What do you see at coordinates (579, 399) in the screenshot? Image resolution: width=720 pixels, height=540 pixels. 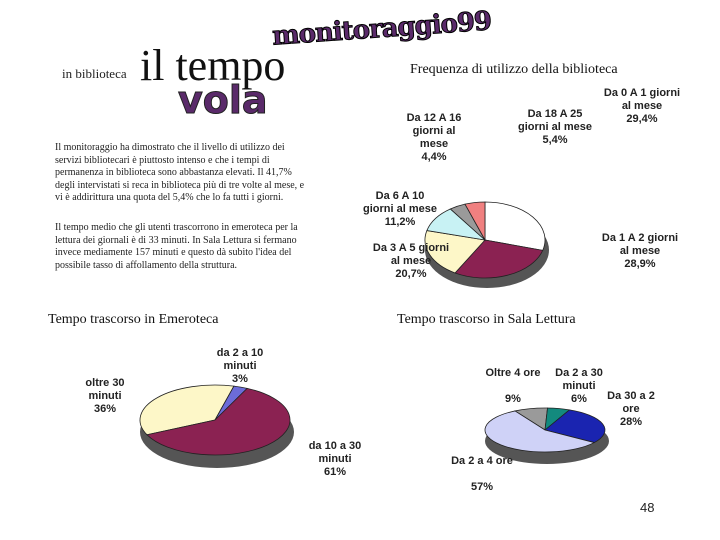 I see `slice-value: 6%` at bounding box center [579, 399].